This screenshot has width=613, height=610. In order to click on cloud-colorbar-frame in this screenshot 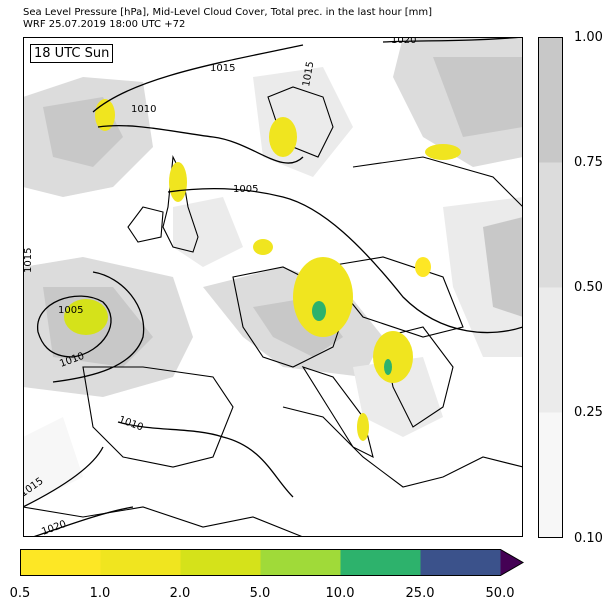, I will do `click(550, 287)`.